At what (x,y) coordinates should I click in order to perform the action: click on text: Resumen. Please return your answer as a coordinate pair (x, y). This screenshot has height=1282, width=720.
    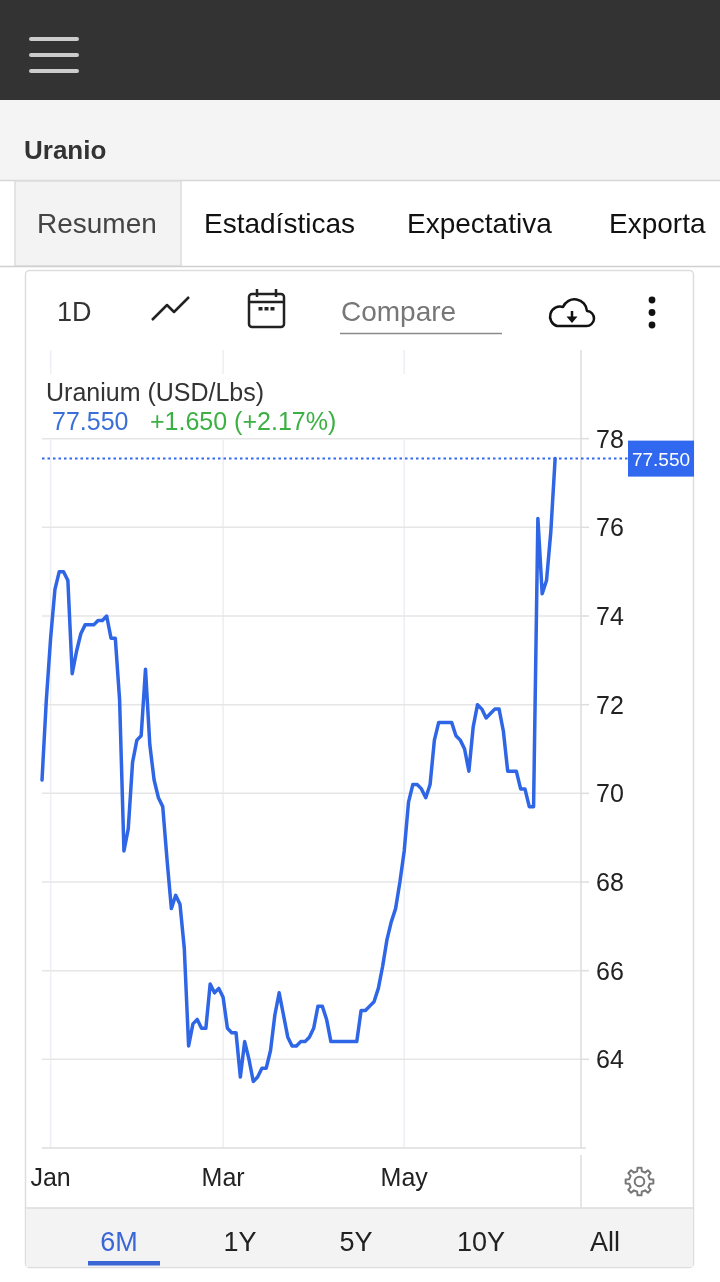
    Looking at the image, I should click on (97, 223).